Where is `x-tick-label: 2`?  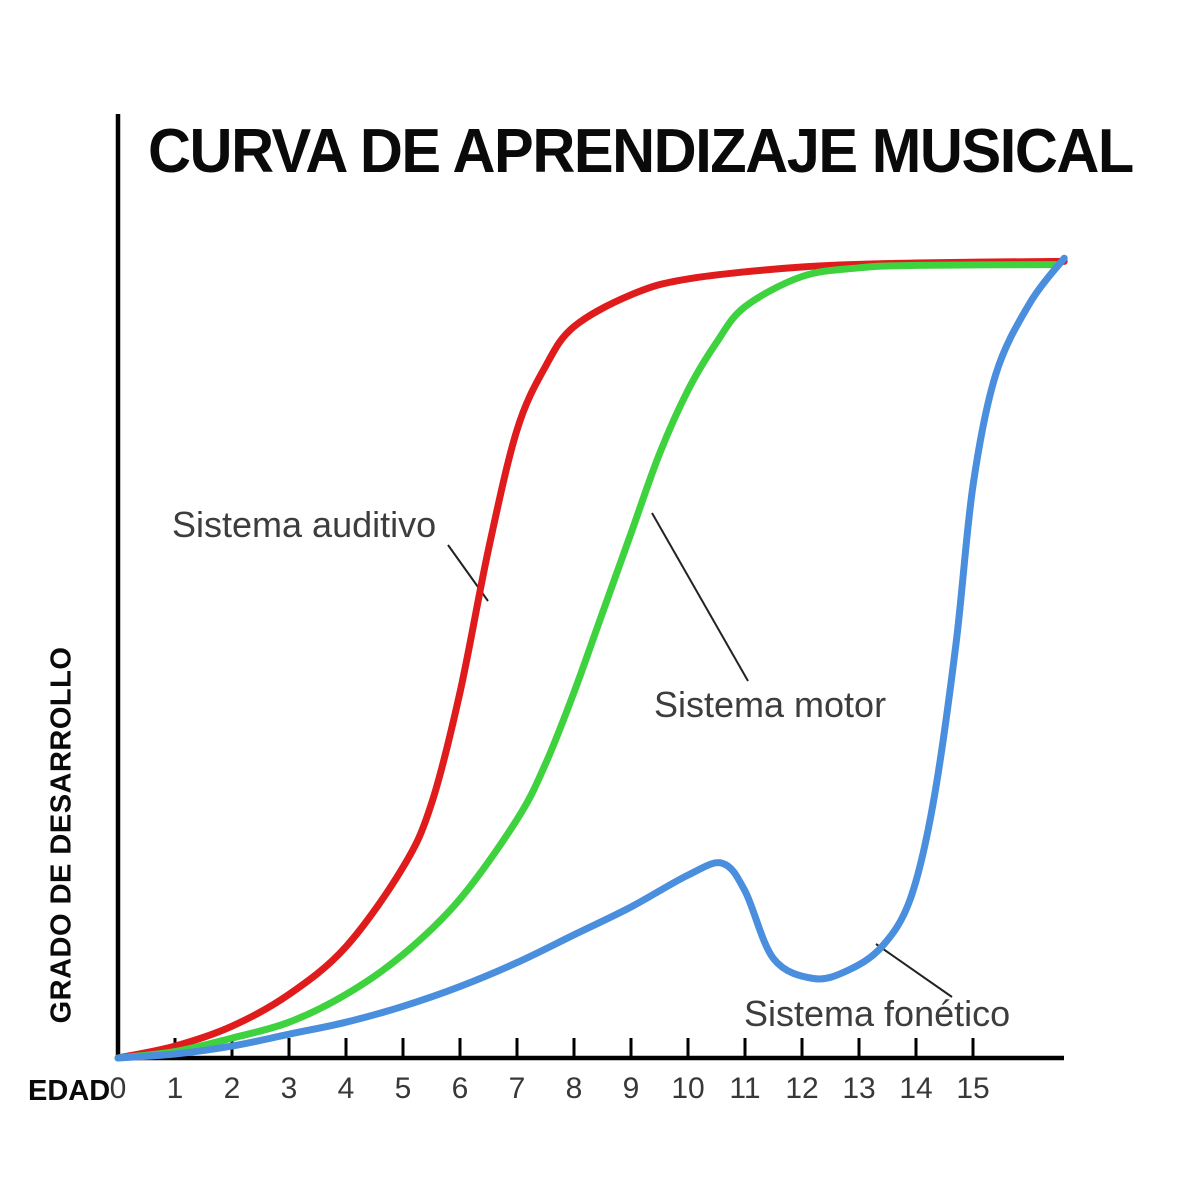
x-tick-label: 2 is located at coordinates (232, 1088).